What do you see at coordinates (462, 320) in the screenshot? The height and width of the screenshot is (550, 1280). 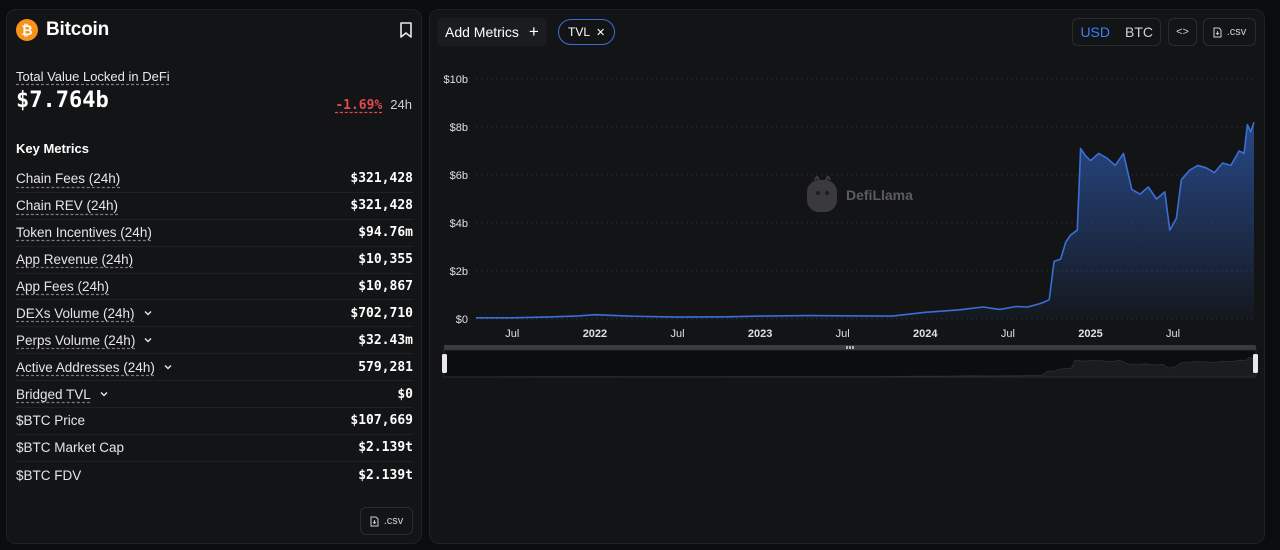 I see `y-tick-label: $0` at bounding box center [462, 320].